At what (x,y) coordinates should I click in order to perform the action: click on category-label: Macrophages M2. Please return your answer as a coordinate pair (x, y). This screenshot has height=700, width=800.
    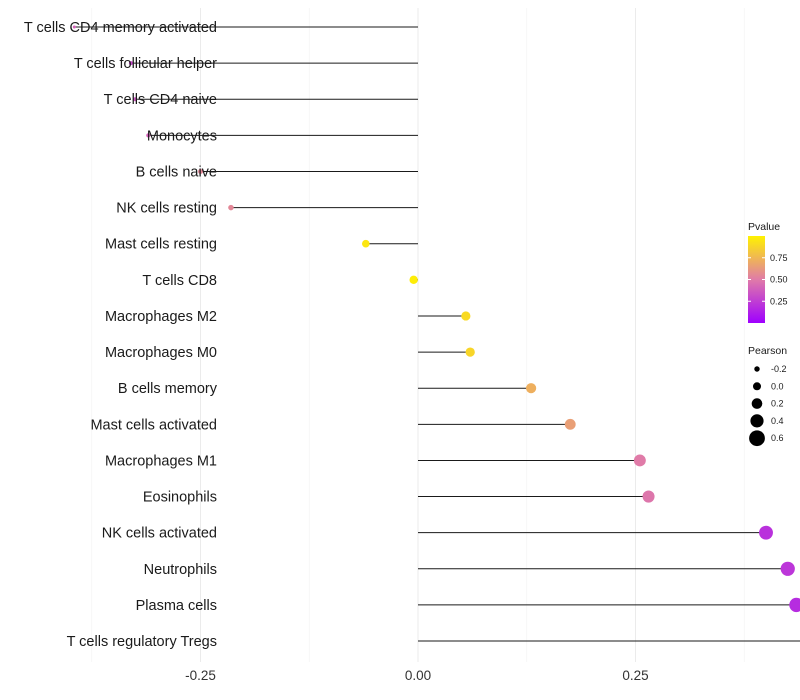
    Looking at the image, I should click on (161, 317).